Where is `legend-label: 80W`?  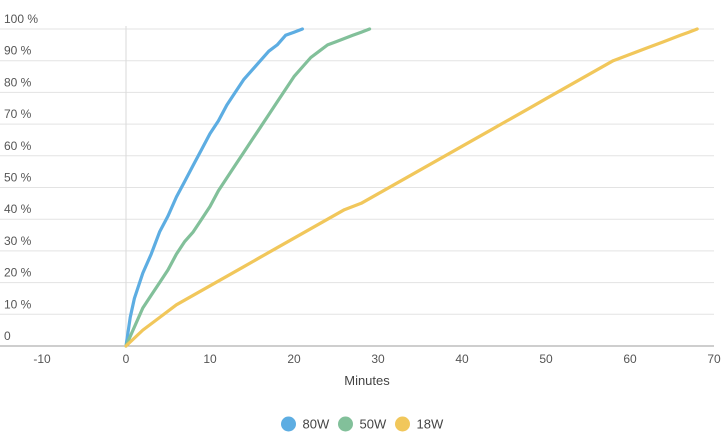 legend-label: 80W is located at coordinates (316, 424).